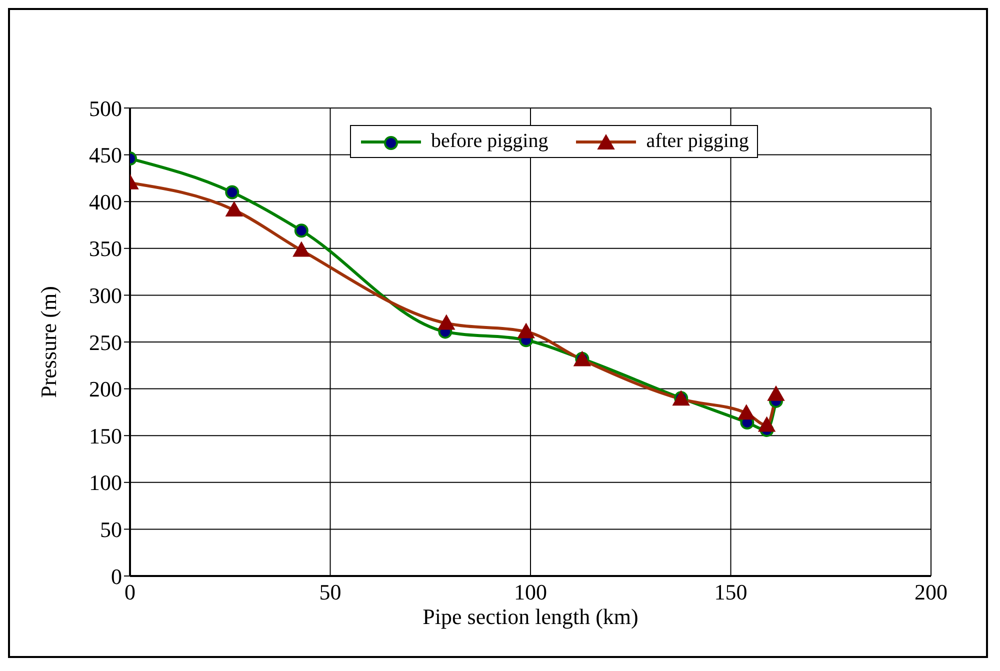  I want to click on y-tick-label: 50, so click(111, 529).